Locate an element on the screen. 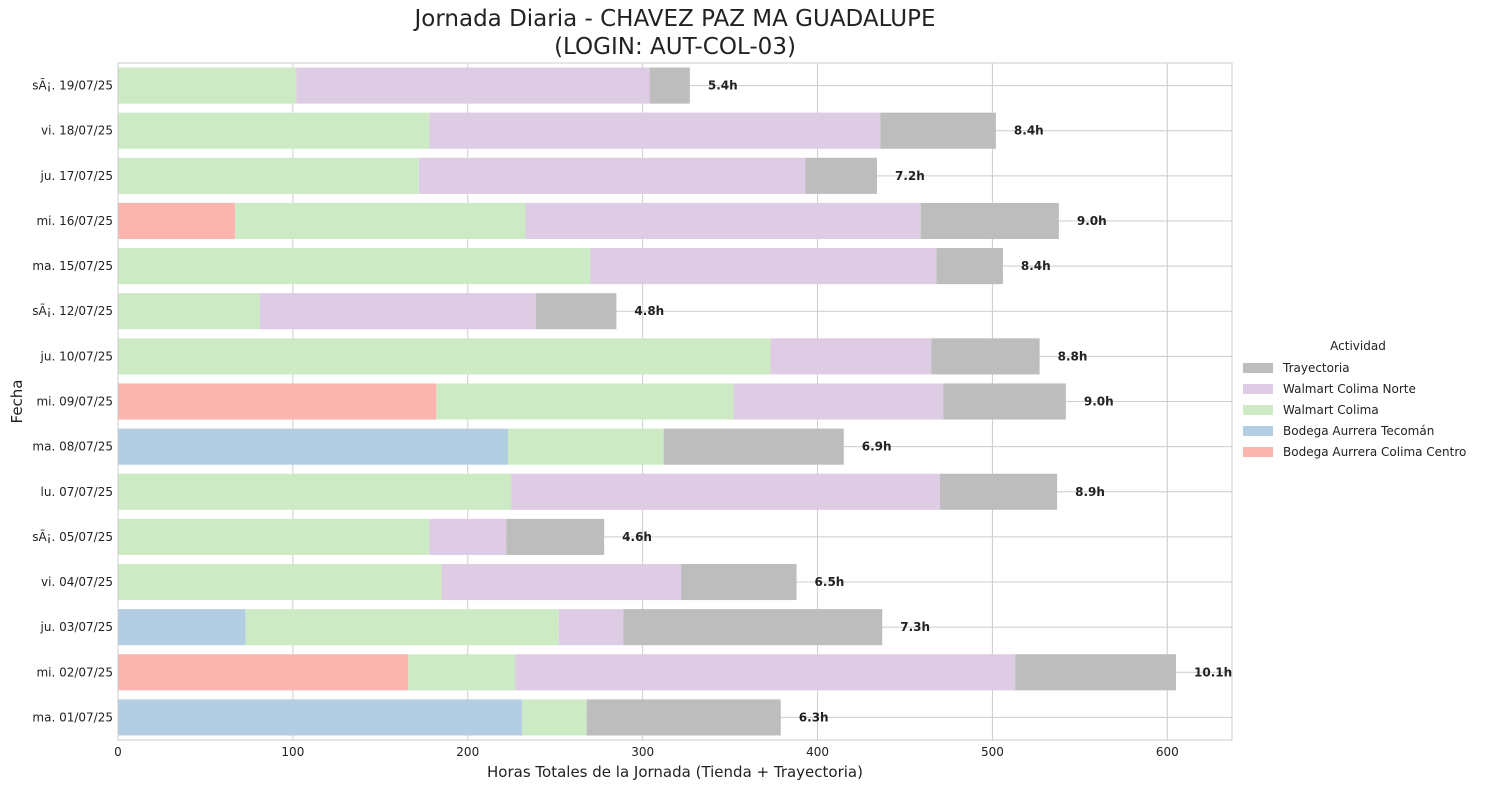  bar-total-label: 7.3h is located at coordinates (915, 627).